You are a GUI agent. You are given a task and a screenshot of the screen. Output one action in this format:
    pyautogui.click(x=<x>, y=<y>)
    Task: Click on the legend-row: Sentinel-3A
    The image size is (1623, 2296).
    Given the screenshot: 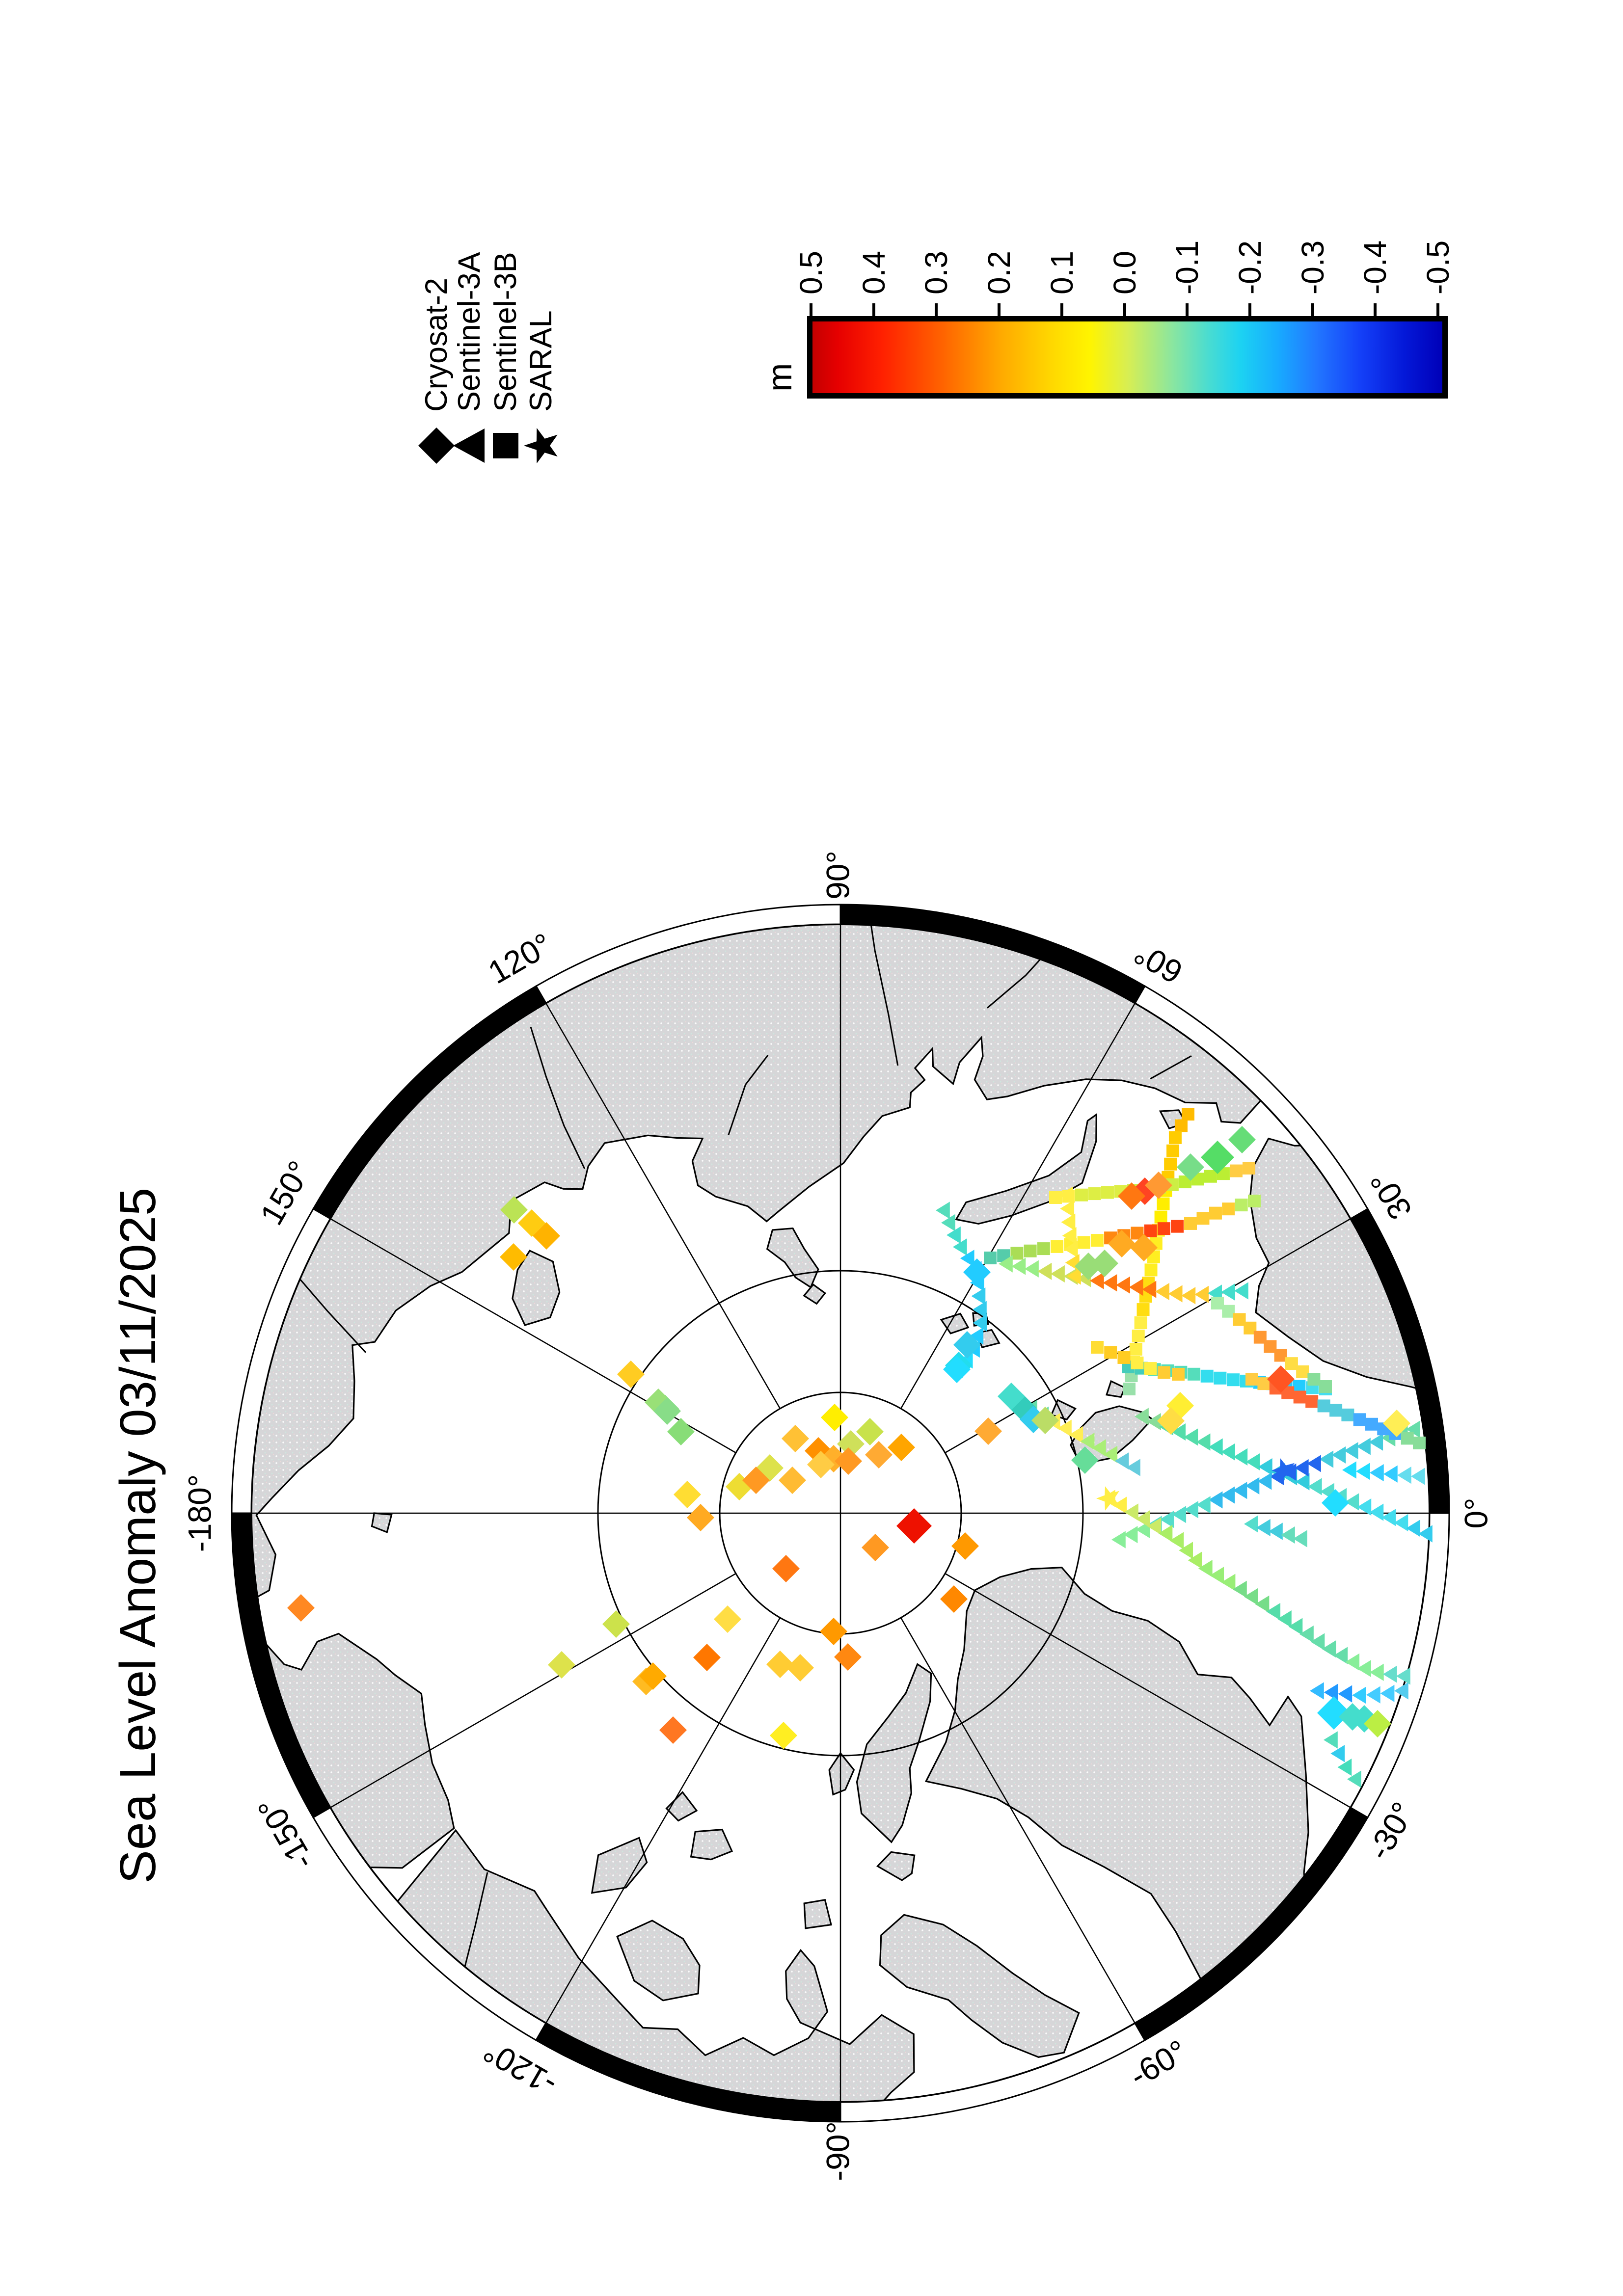 What is the action you would take?
    pyautogui.click(x=469, y=359)
    